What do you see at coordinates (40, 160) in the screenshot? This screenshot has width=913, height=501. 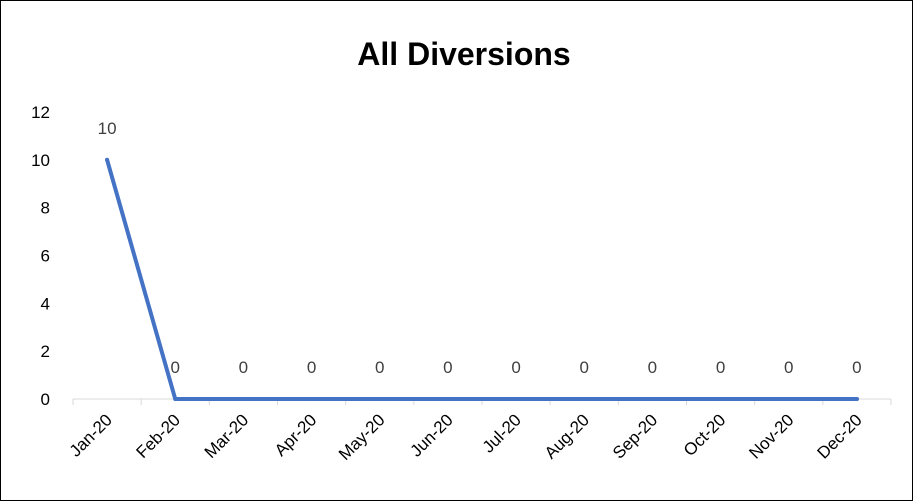 I see `y-tick-label: 10` at bounding box center [40, 160].